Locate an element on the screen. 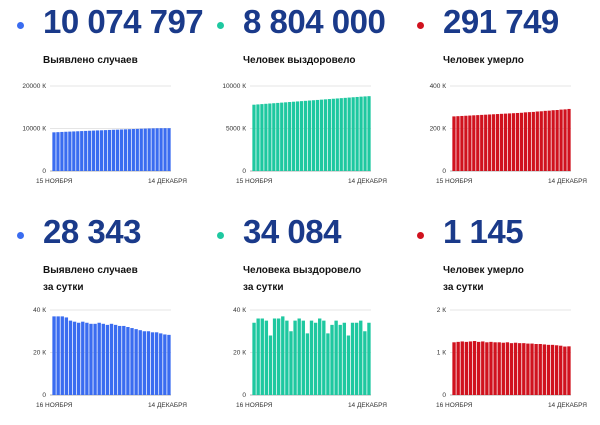 Image resolution: width=600 pixels, height=425 pixels. stat-label-line: Человек умерло is located at coordinates (483, 270).